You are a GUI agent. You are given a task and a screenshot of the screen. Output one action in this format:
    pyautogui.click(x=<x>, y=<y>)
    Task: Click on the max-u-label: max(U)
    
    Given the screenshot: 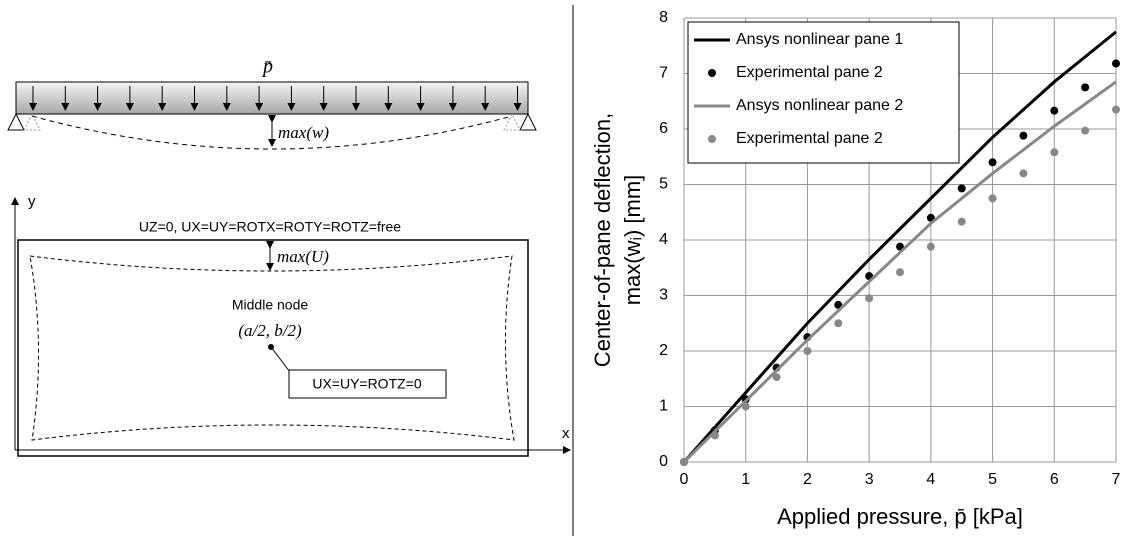 What is the action you would take?
    pyautogui.click(x=303, y=256)
    